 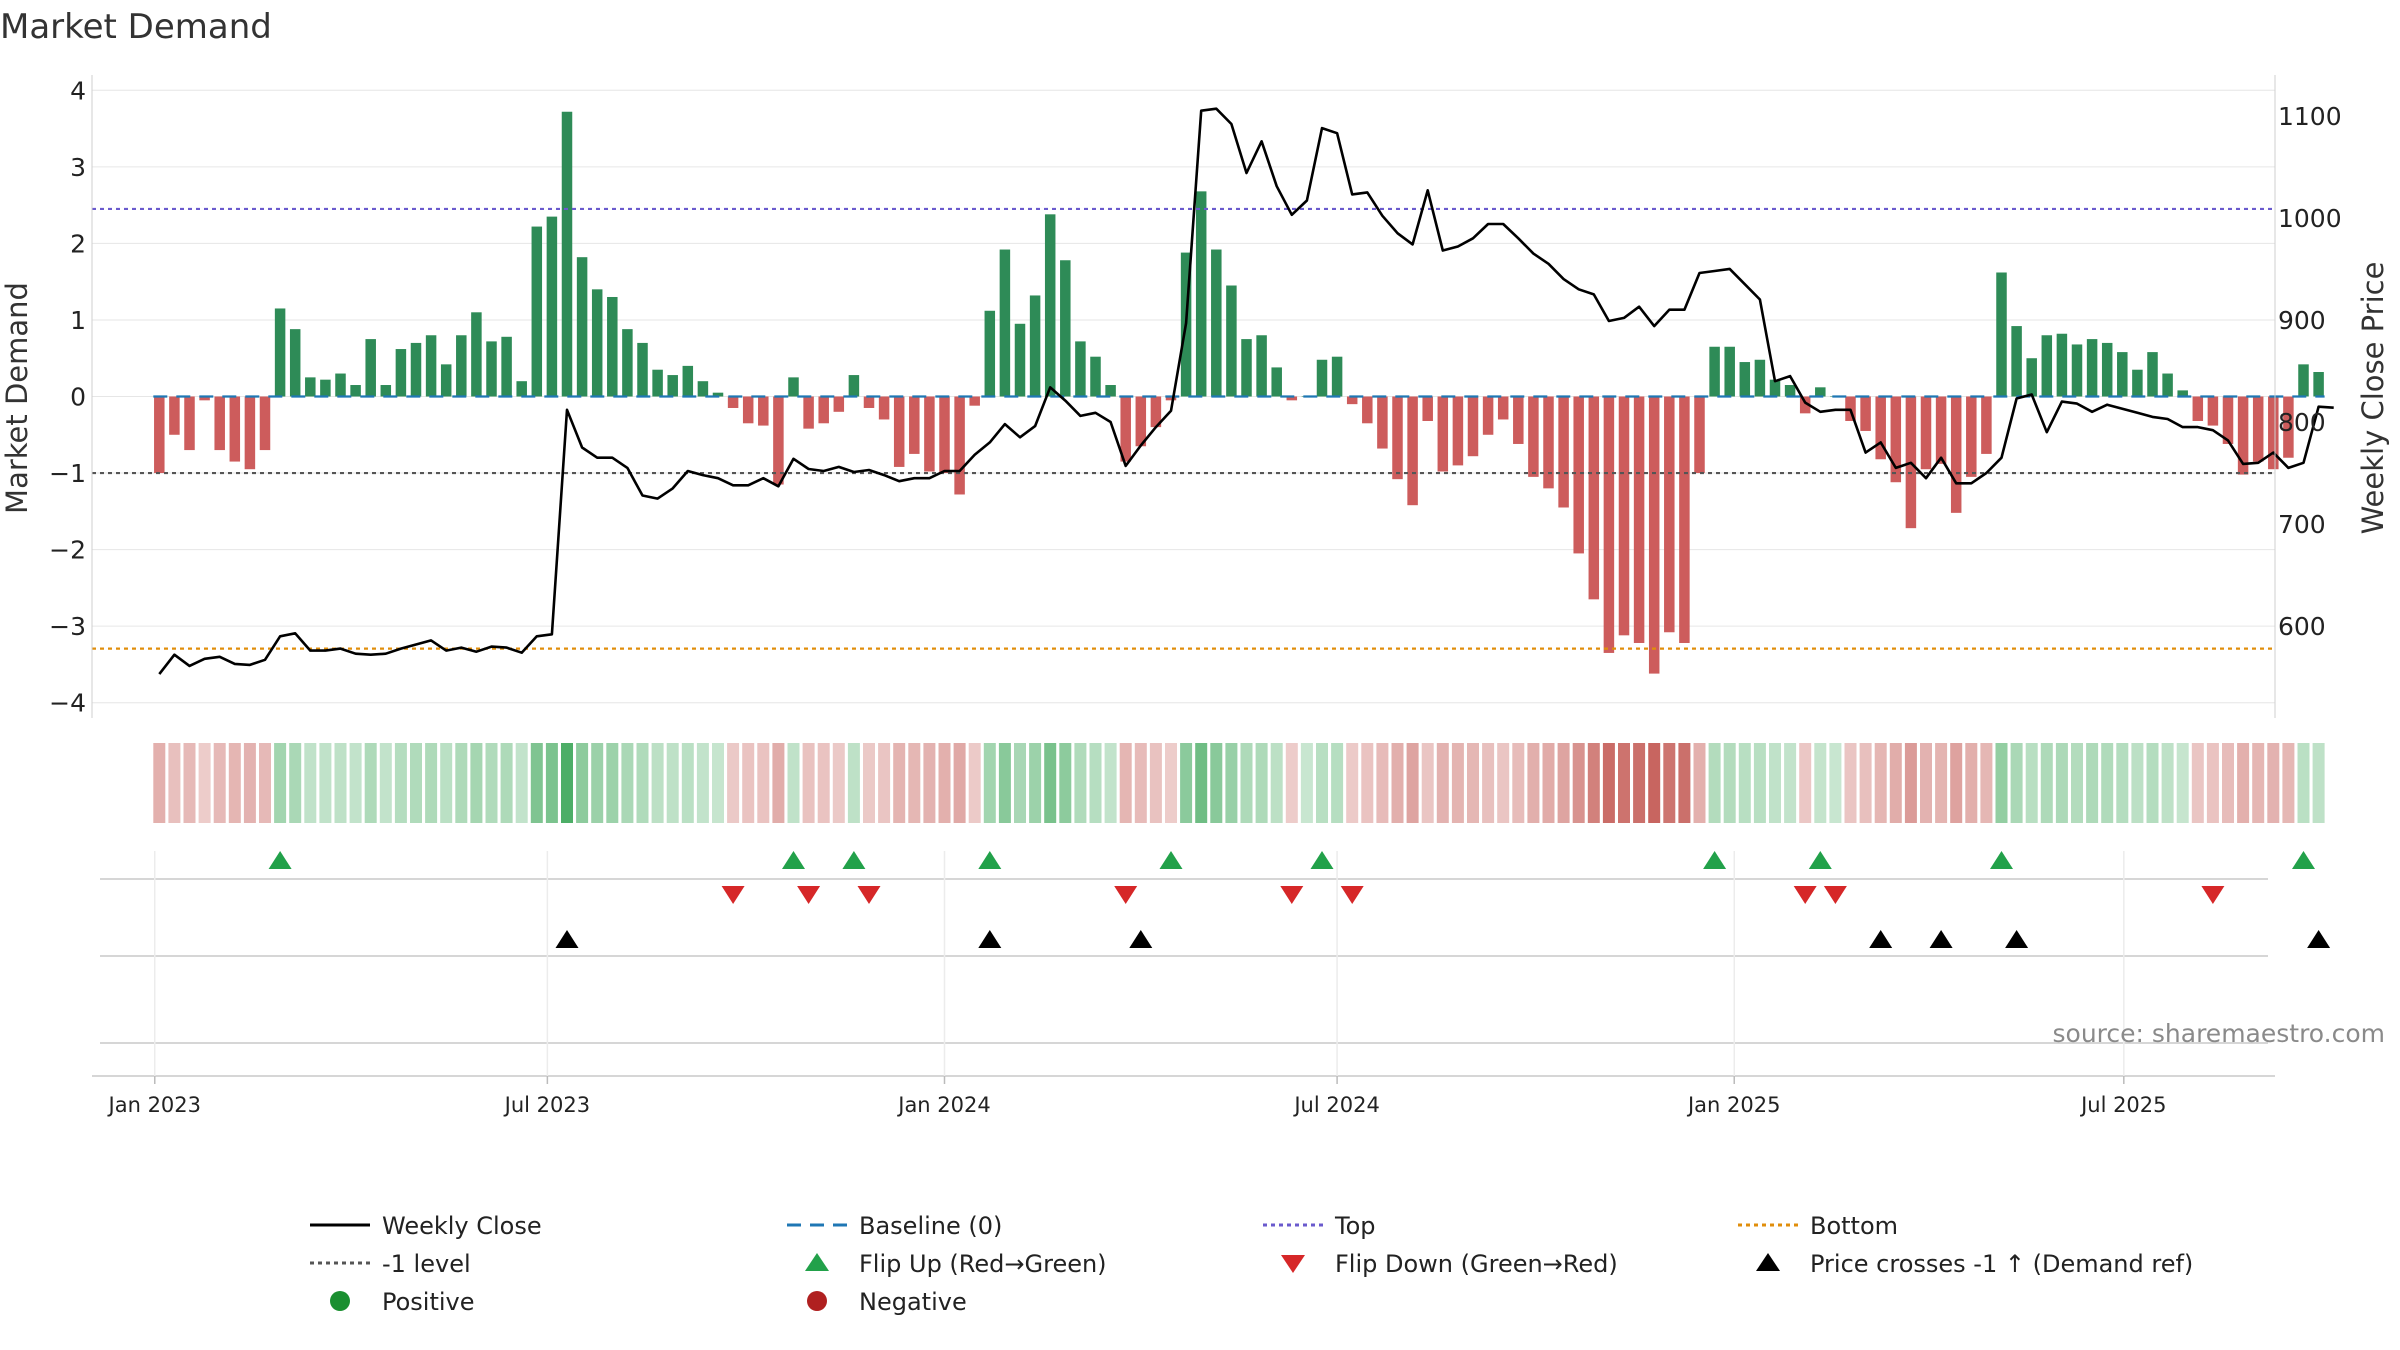 I want to click on y-tick-right: 1000, so click(x=2310, y=218).